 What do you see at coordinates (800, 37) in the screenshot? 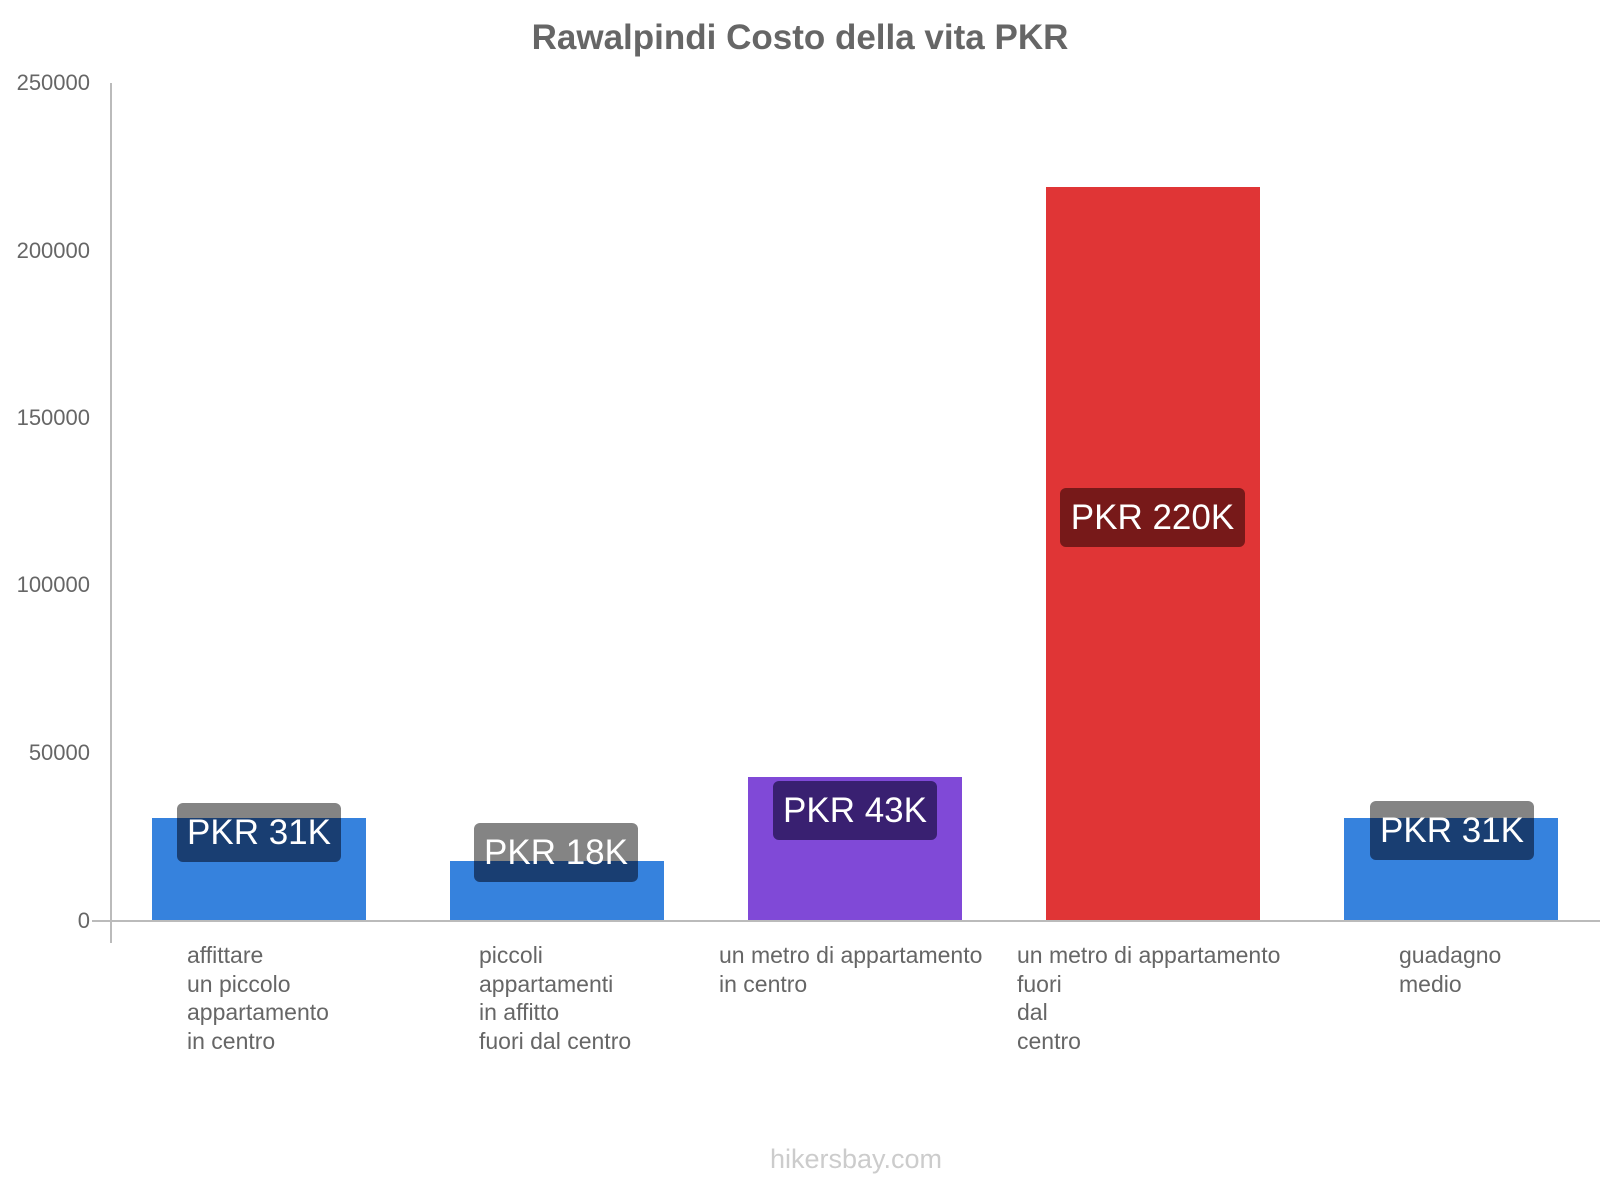
I see `chart-title: Rawalpindi Costo della vita PKR` at bounding box center [800, 37].